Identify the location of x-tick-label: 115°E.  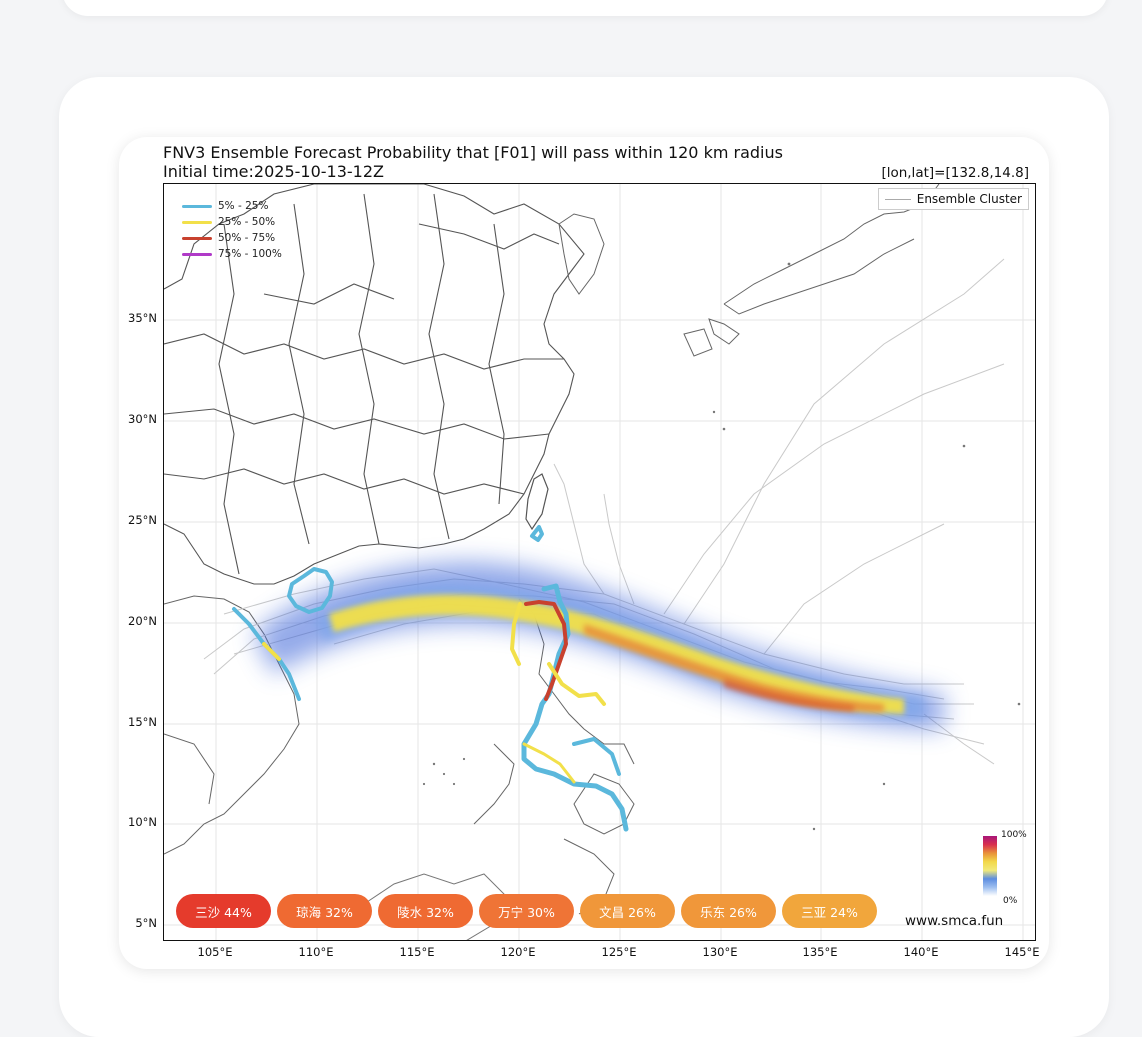
(417, 952).